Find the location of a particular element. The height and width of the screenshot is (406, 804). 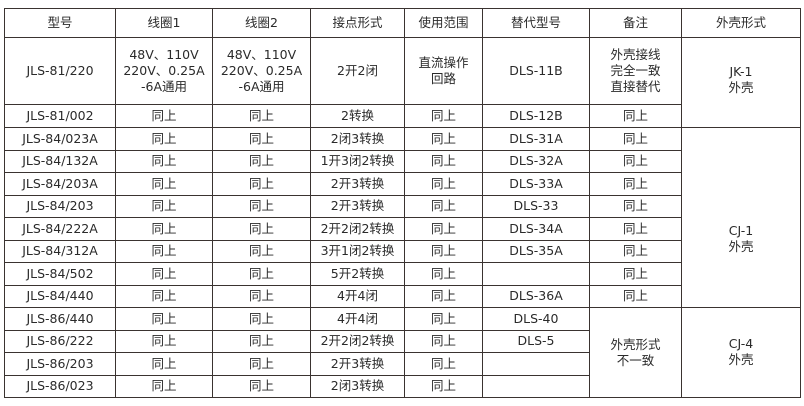

table-row: JLS-84/222A 同上 同上 2开2闭2转换 同上 DLS-34A 同上 is located at coordinates (402, 229).